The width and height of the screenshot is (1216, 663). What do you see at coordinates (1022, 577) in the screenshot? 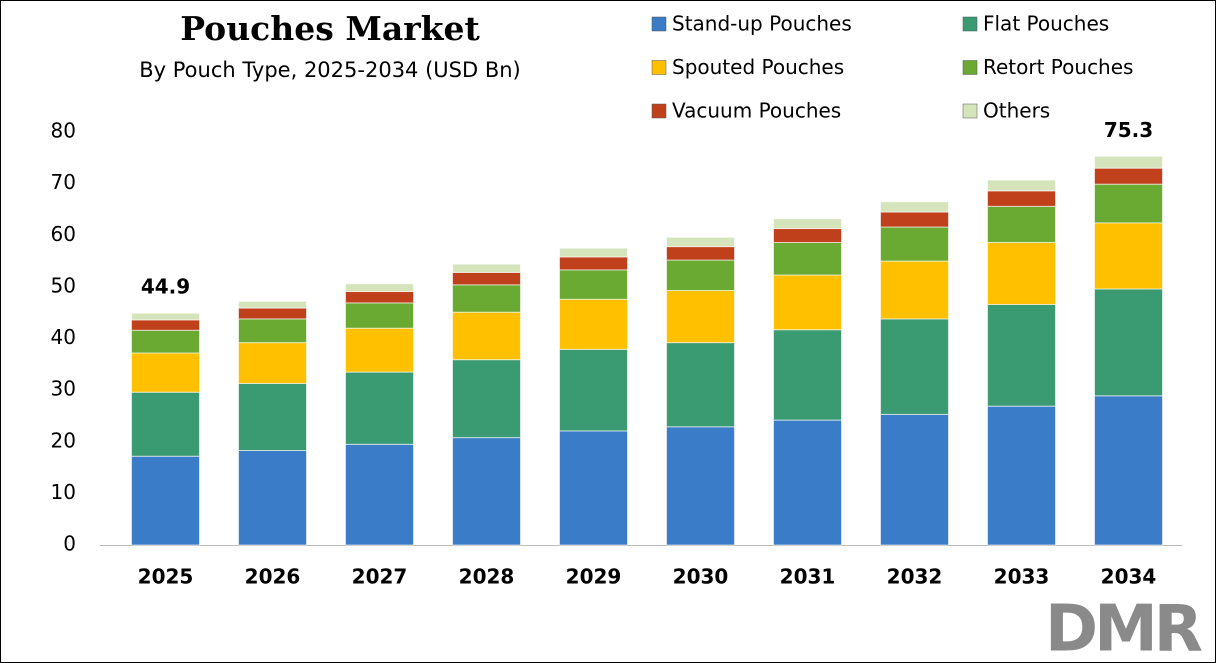
I see `x-tick-label: 2033` at bounding box center [1022, 577].